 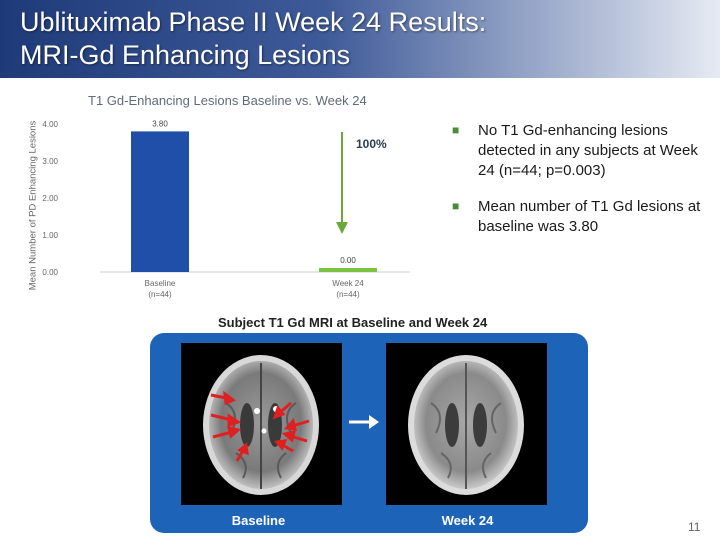 I want to click on bar-value-label: 3.80, so click(x=160, y=123).